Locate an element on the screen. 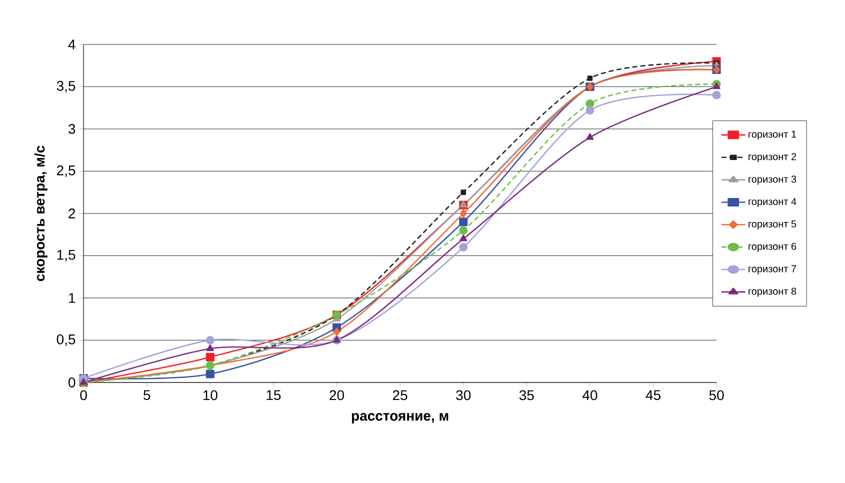 The image size is (845, 483). legend-label: горизонт 2 is located at coordinates (772, 157).